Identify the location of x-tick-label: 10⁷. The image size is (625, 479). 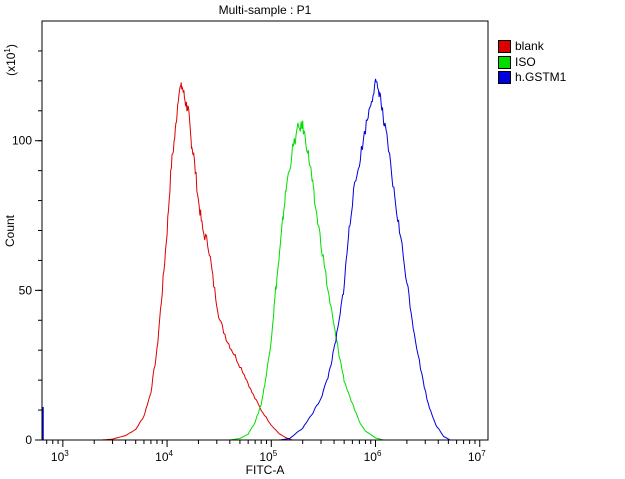
(477, 456).